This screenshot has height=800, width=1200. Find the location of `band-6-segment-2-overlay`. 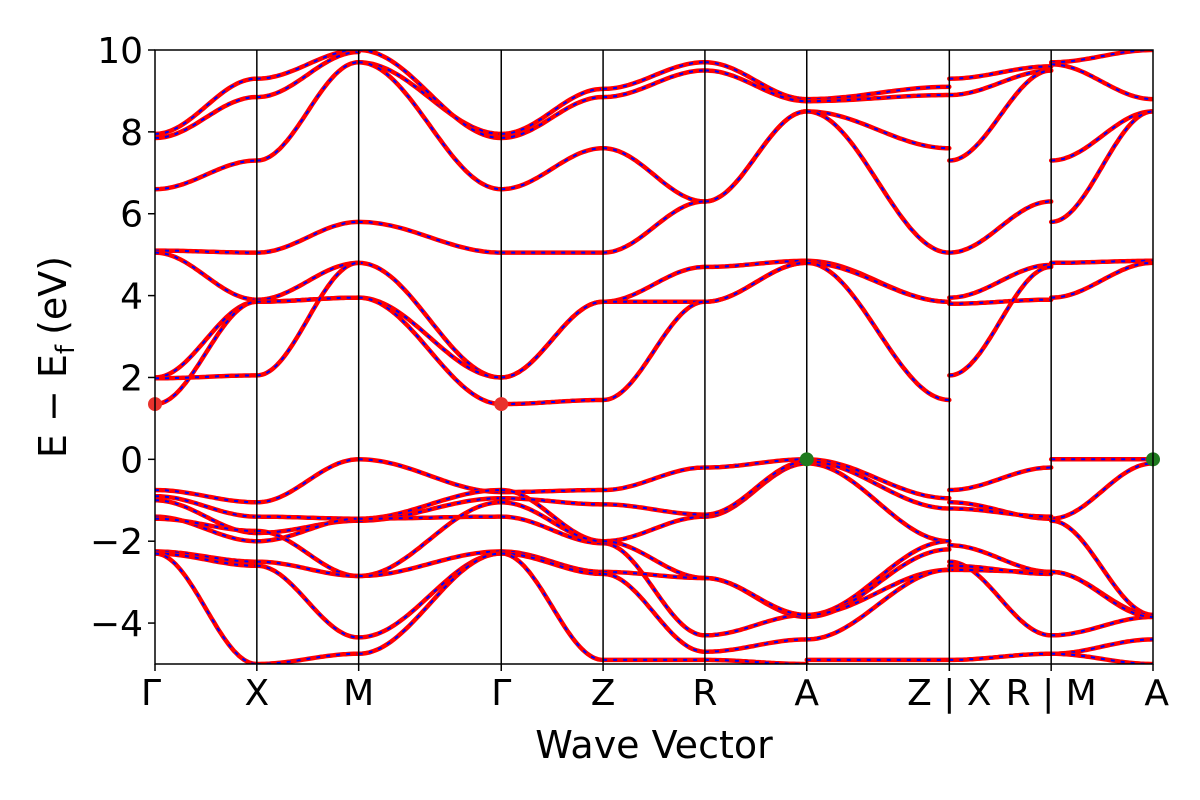

band-6-segment-2-overlay is located at coordinates (430, 351).